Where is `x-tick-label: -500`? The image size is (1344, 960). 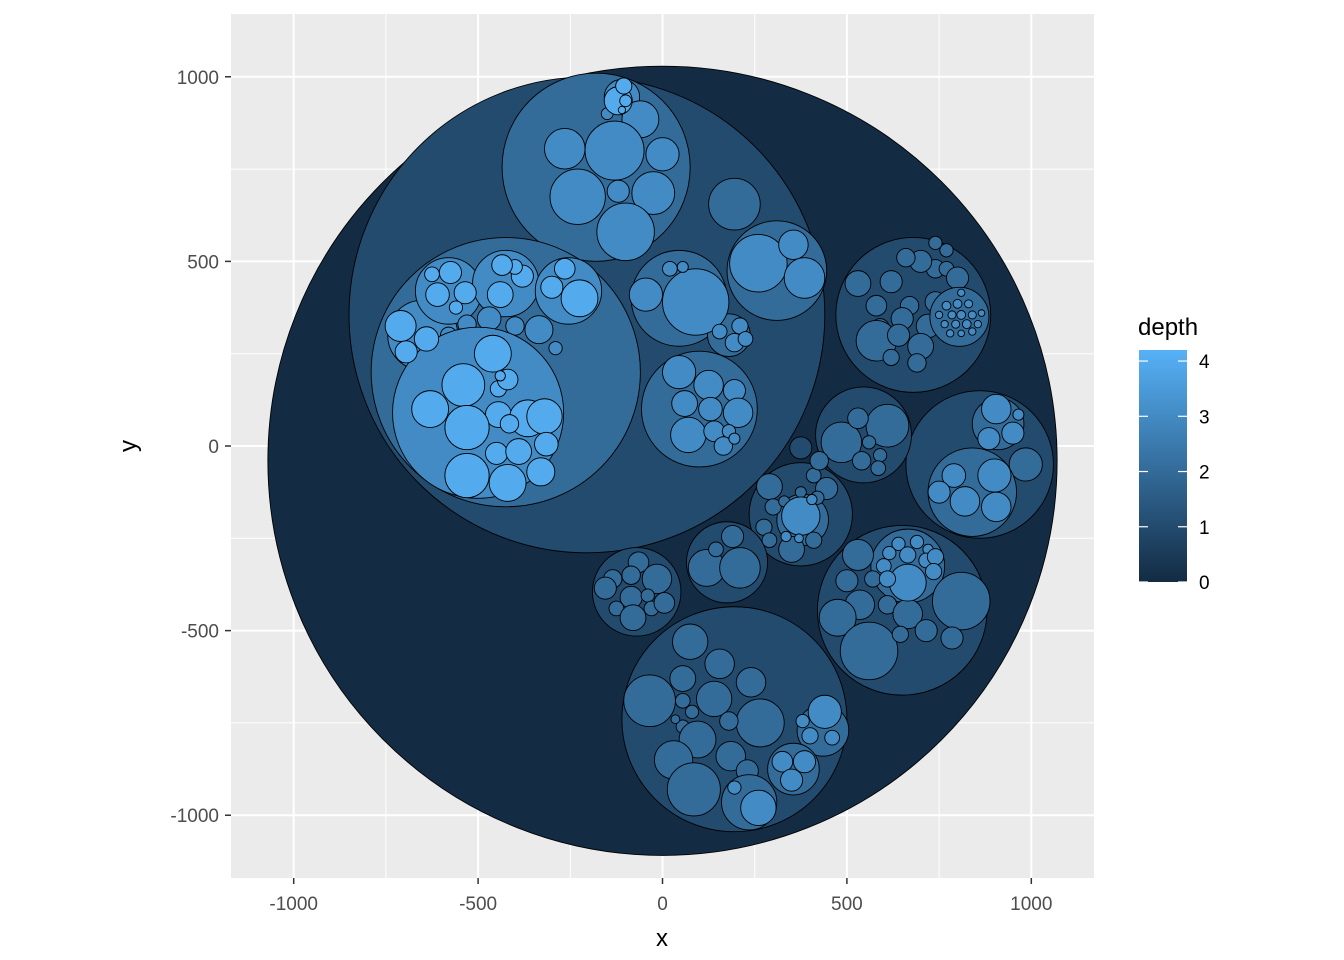
x-tick-label: -500 is located at coordinates (478, 904).